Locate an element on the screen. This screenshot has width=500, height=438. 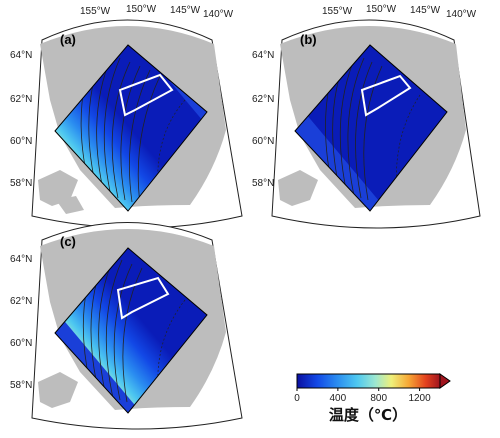
panel-label-c: (c) is located at coordinates (68, 241).